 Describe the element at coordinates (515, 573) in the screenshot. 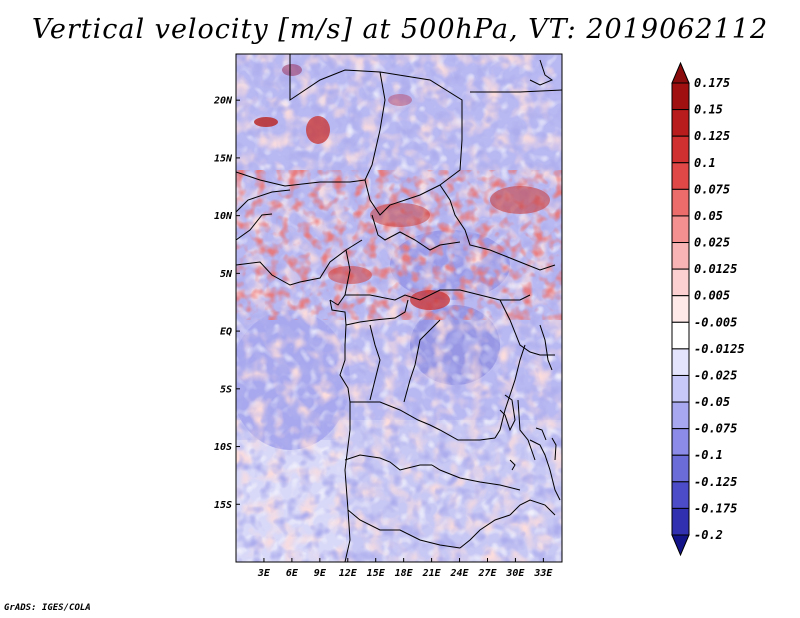

I see `lon-tick-label: 30E` at that location.